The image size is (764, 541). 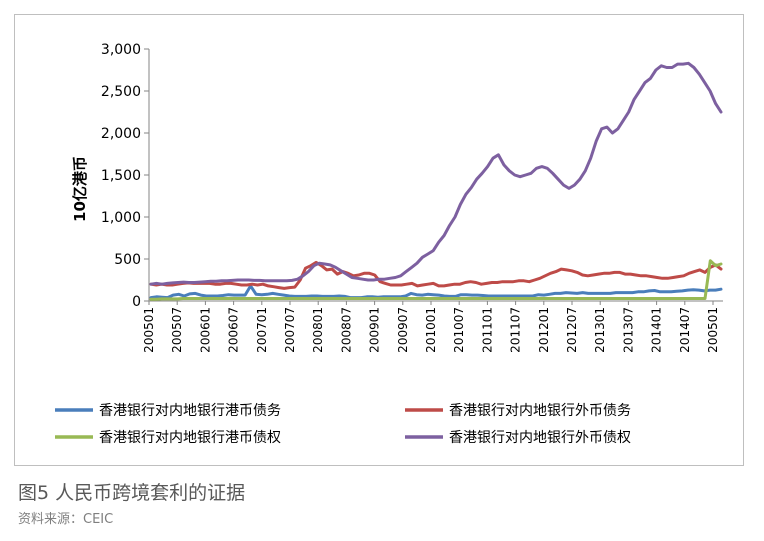 What do you see at coordinates (600, 330) in the screenshot?
I see `x-tick-label: 201301` at bounding box center [600, 330].